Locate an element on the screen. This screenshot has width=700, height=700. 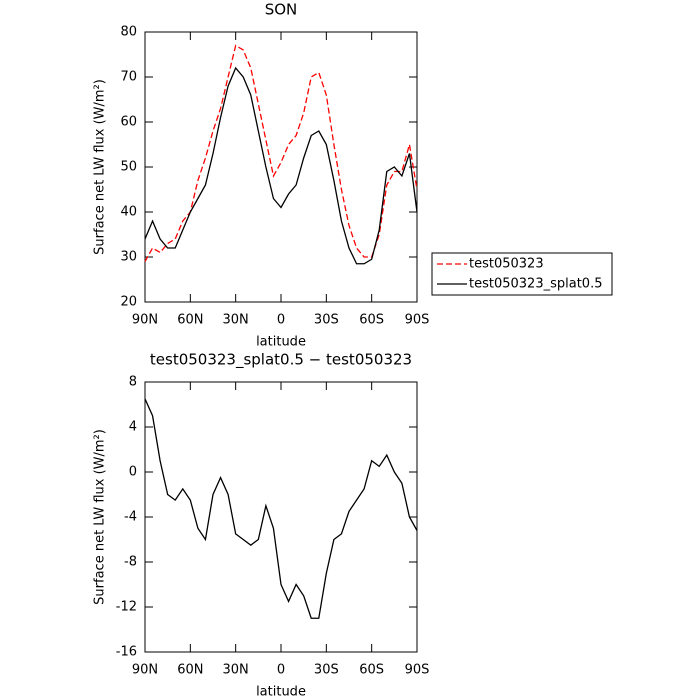
y-tick-label: -12 is located at coordinates (126, 607).